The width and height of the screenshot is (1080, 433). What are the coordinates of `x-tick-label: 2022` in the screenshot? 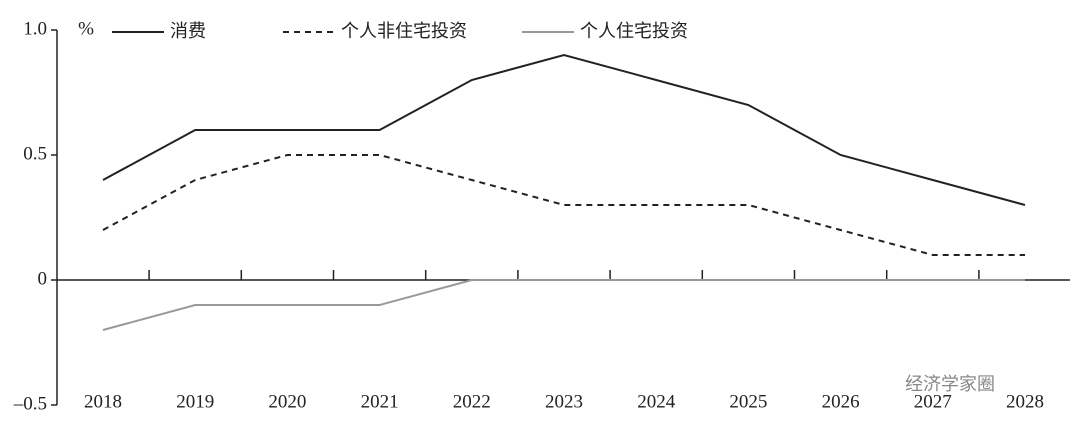 It's located at (472, 401).